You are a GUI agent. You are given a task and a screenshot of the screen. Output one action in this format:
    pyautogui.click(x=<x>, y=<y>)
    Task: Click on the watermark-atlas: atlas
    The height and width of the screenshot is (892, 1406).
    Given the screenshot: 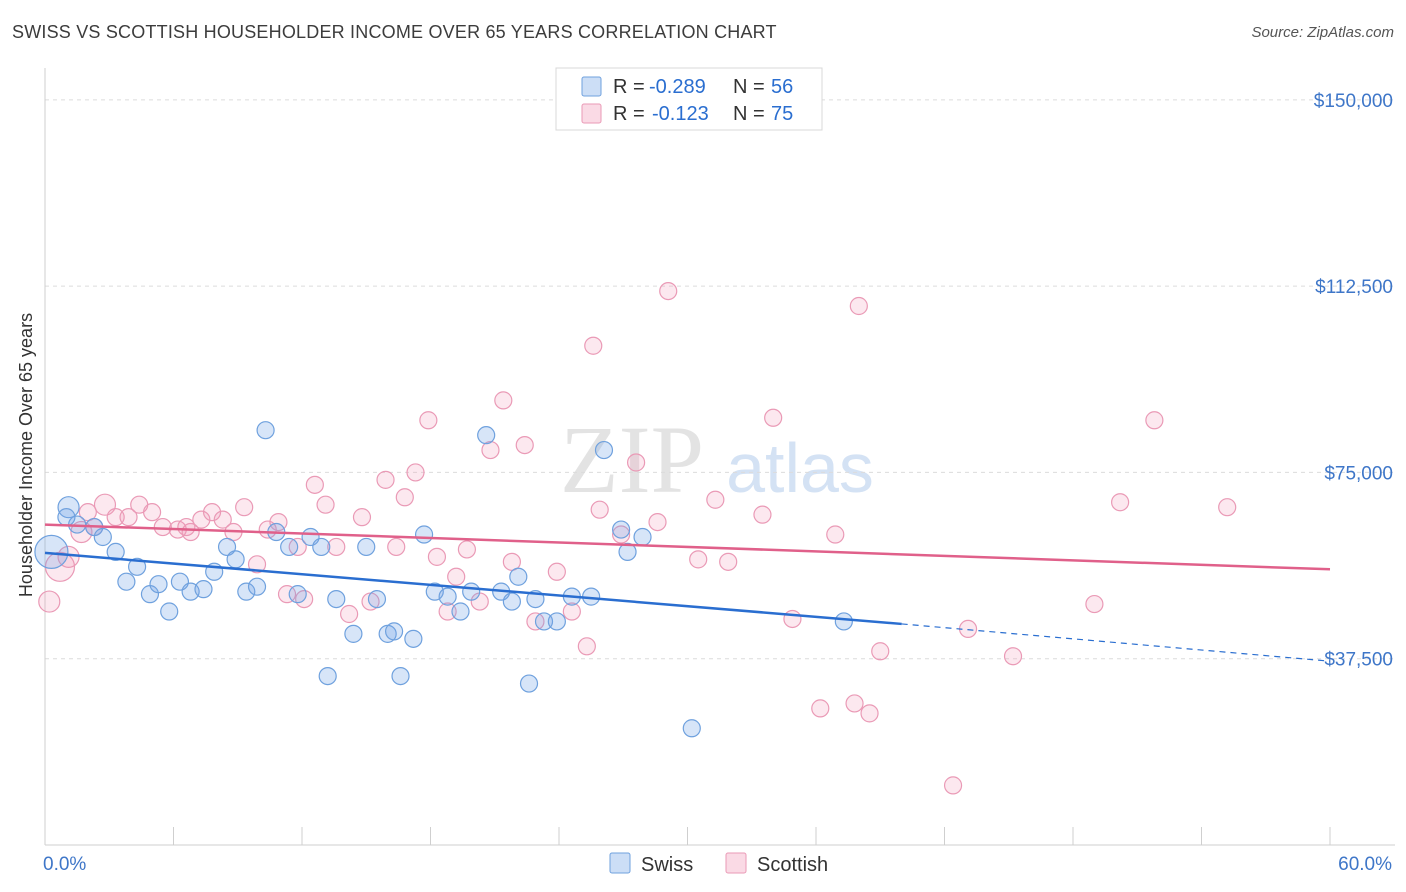 What is the action you would take?
    pyautogui.click(x=800, y=468)
    